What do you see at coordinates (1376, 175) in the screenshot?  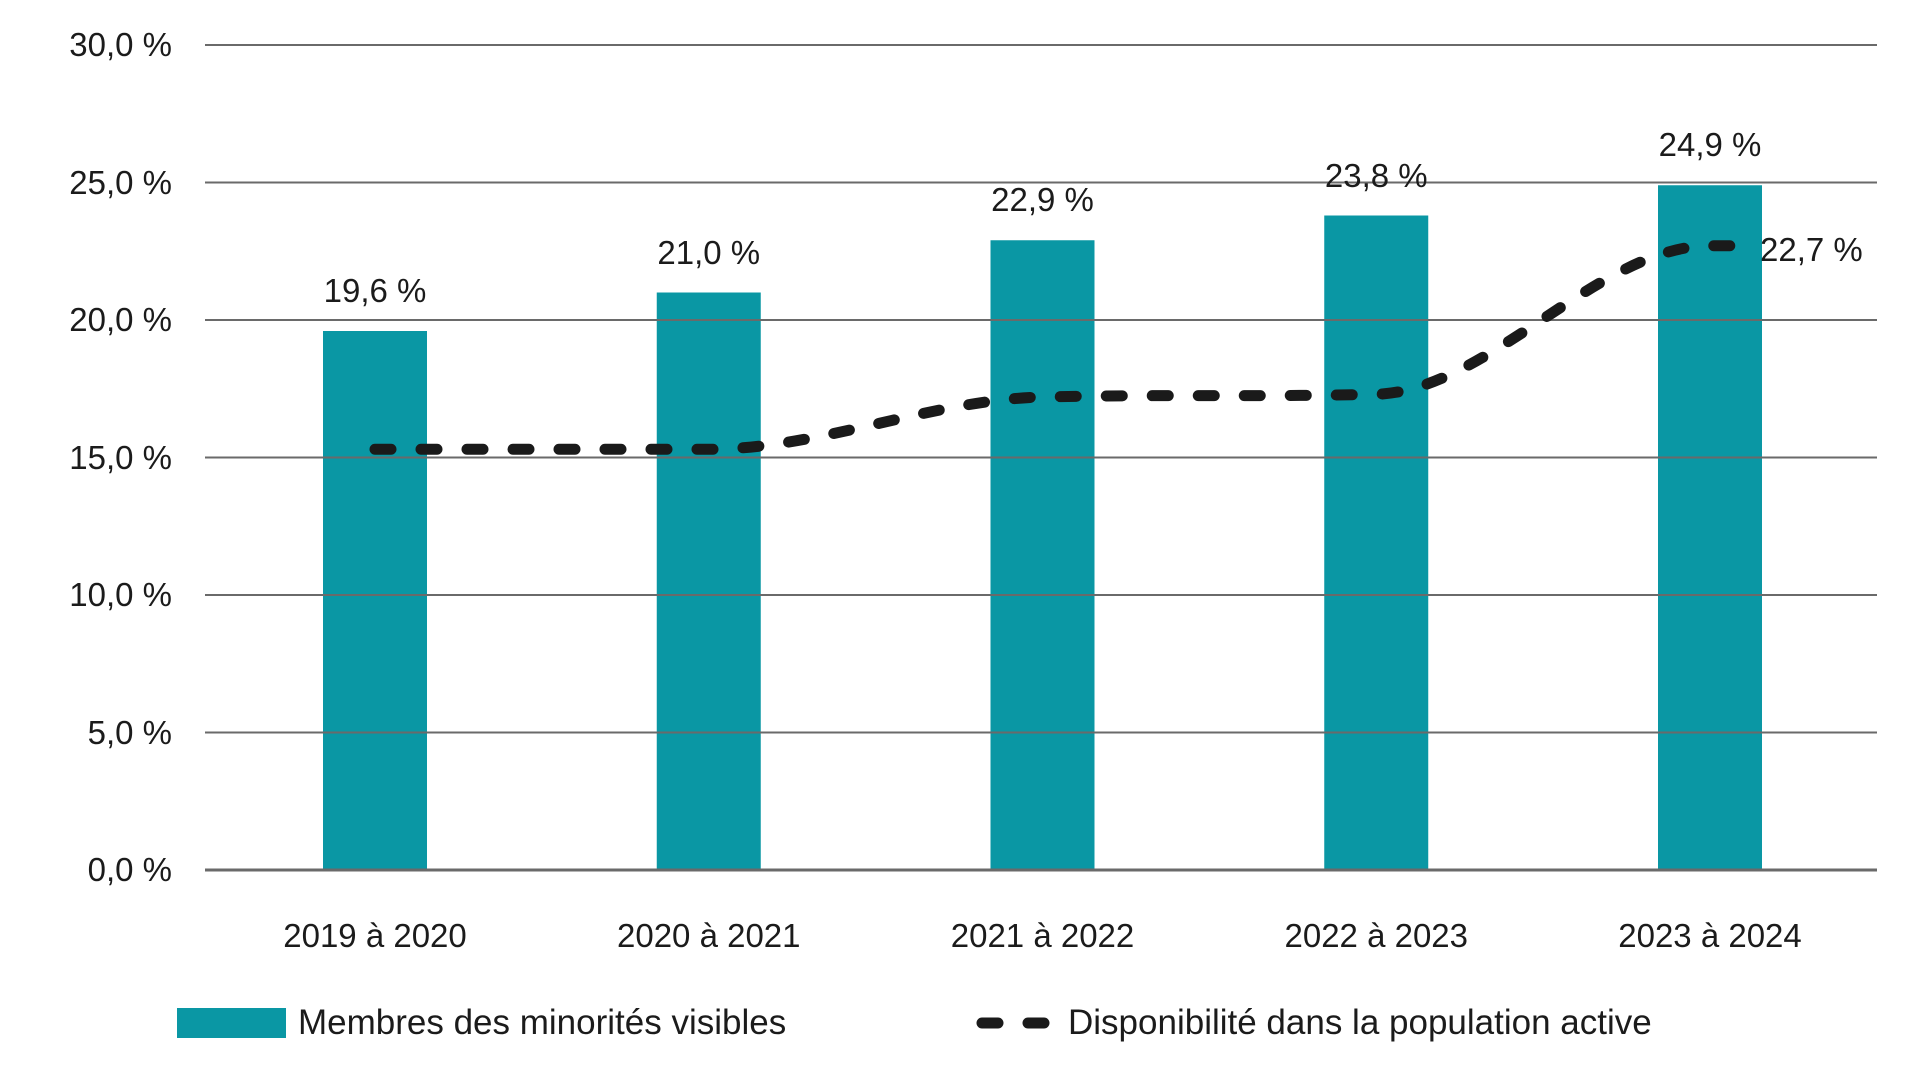 I see `bar-data-label: 23,8 %` at bounding box center [1376, 175].